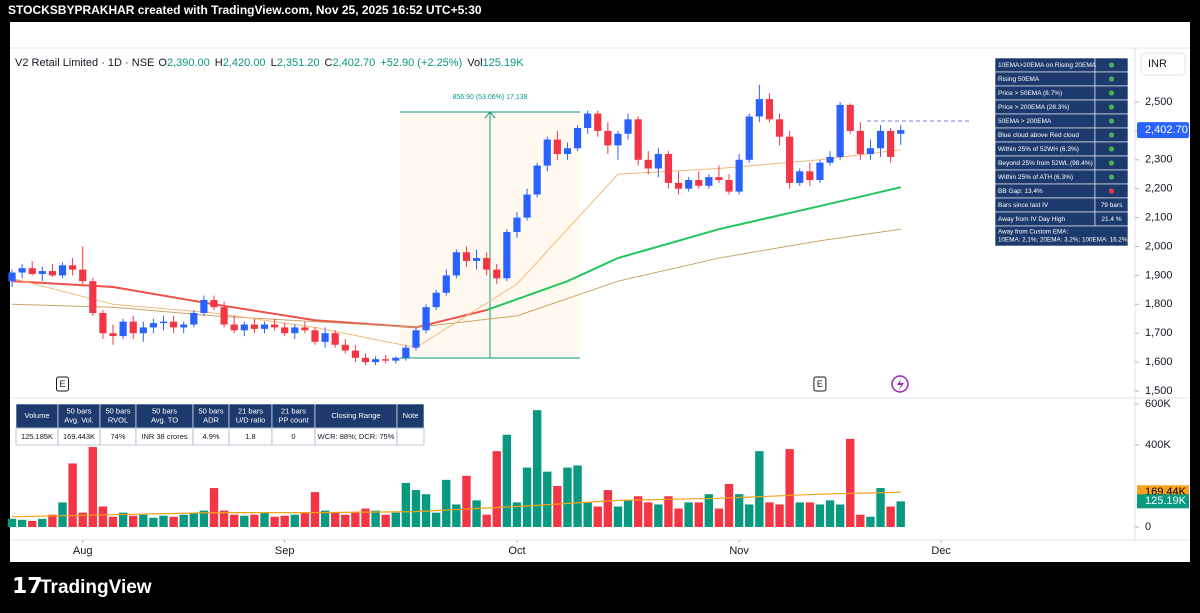 This screenshot has width=1200, height=613. Describe the element at coordinates (162, 63) in the screenshot. I see `legend-part: O` at that location.